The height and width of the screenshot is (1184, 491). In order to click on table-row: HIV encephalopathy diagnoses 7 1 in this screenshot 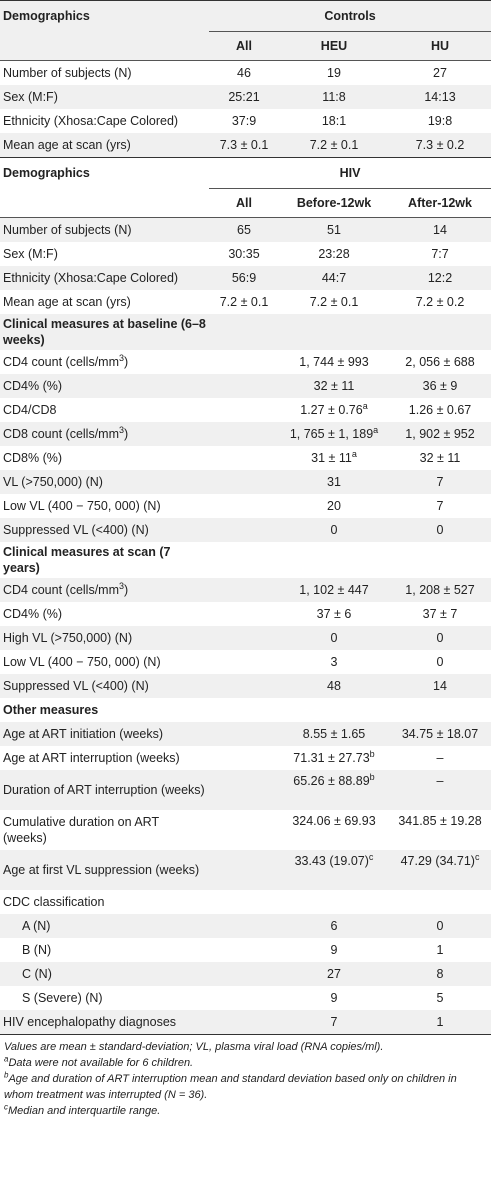, I will do `click(245, 1022)`.